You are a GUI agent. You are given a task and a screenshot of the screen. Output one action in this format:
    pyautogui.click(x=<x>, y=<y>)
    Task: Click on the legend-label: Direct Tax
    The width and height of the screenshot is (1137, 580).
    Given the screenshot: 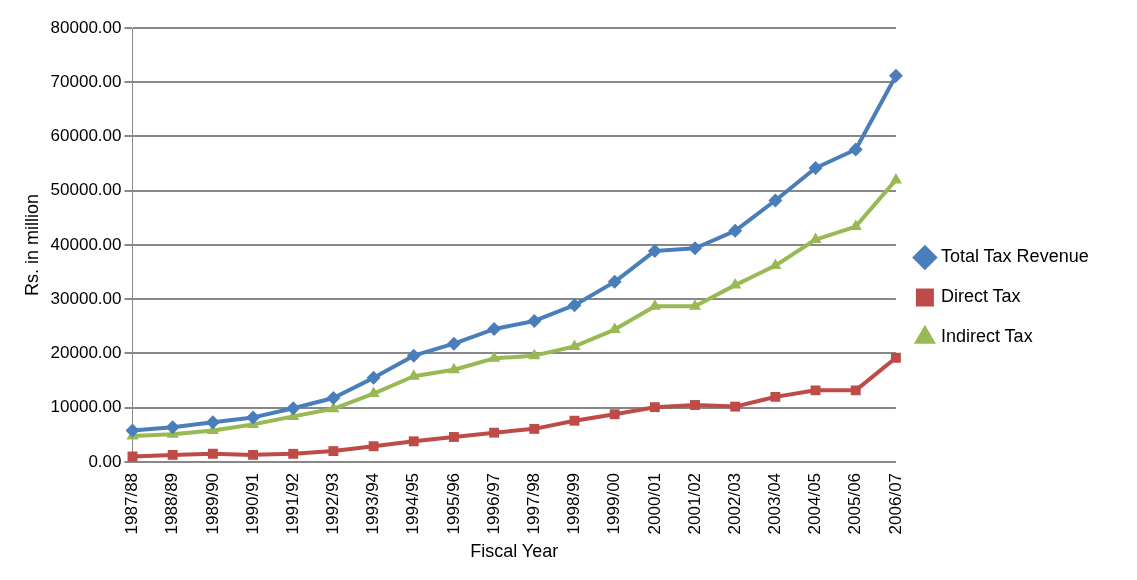 What is the action you would take?
    pyautogui.click(x=980, y=296)
    